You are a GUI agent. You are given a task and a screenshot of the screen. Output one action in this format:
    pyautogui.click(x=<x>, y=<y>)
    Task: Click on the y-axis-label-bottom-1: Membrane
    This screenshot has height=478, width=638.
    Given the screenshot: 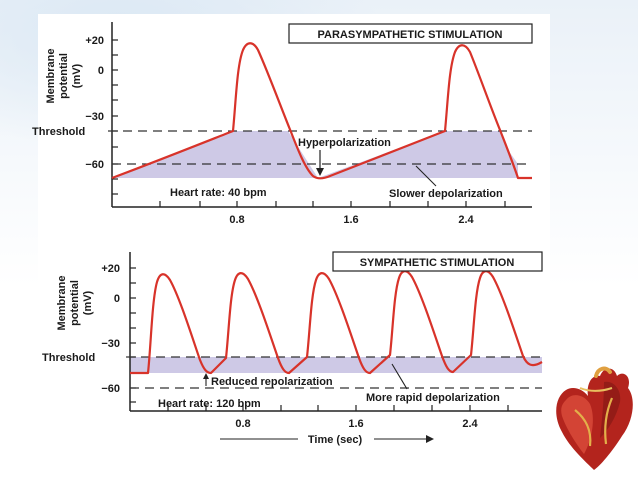 What is the action you would take?
    pyautogui.click(x=62, y=302)
    